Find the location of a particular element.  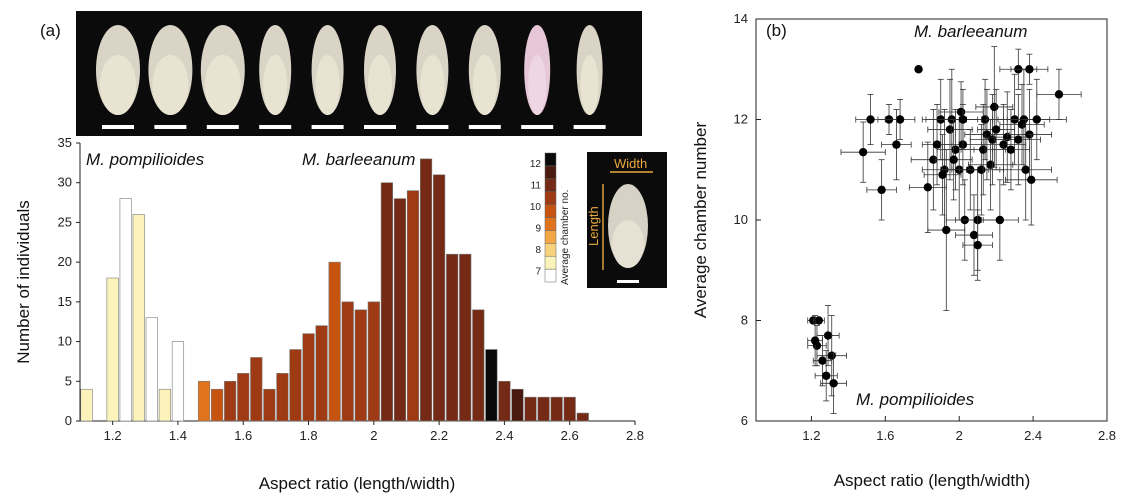

y-tick-label: 12 is located at coordinates (741, 119).